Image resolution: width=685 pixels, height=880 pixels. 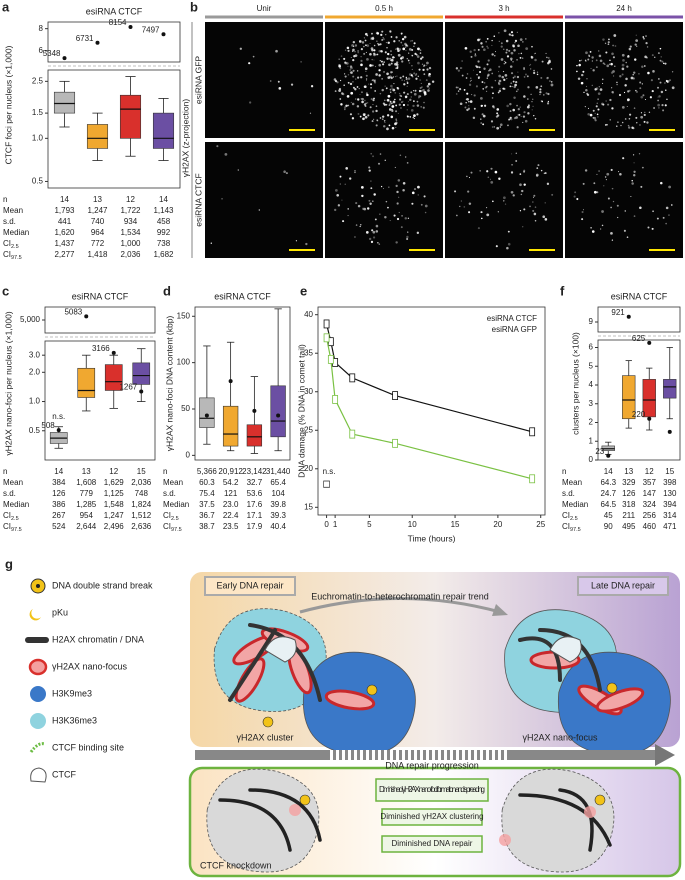 I want to click on table-cell: 12, so click(x=130, y=199).